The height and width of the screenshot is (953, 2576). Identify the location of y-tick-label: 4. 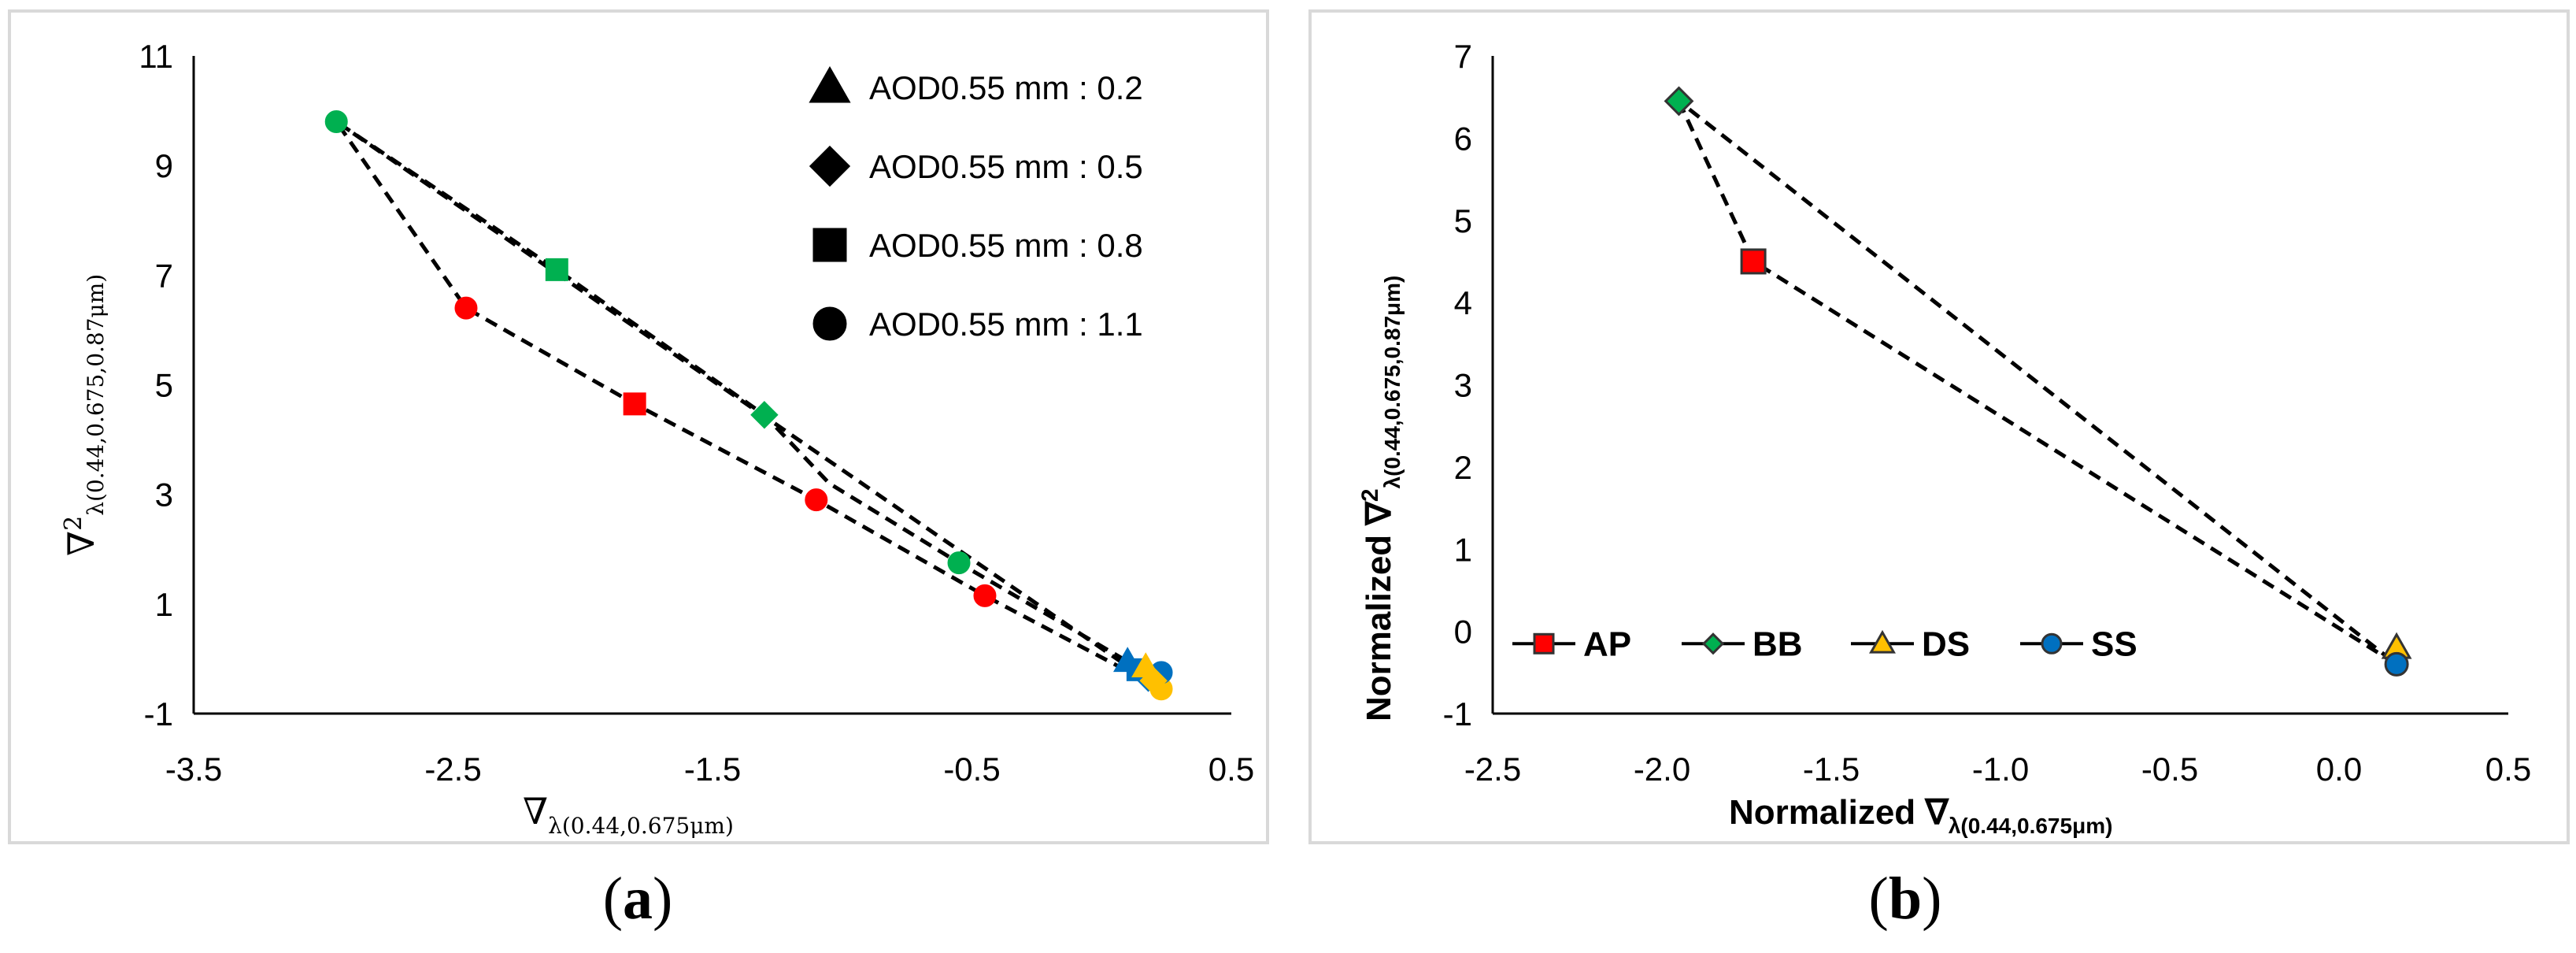
(1463, 302).